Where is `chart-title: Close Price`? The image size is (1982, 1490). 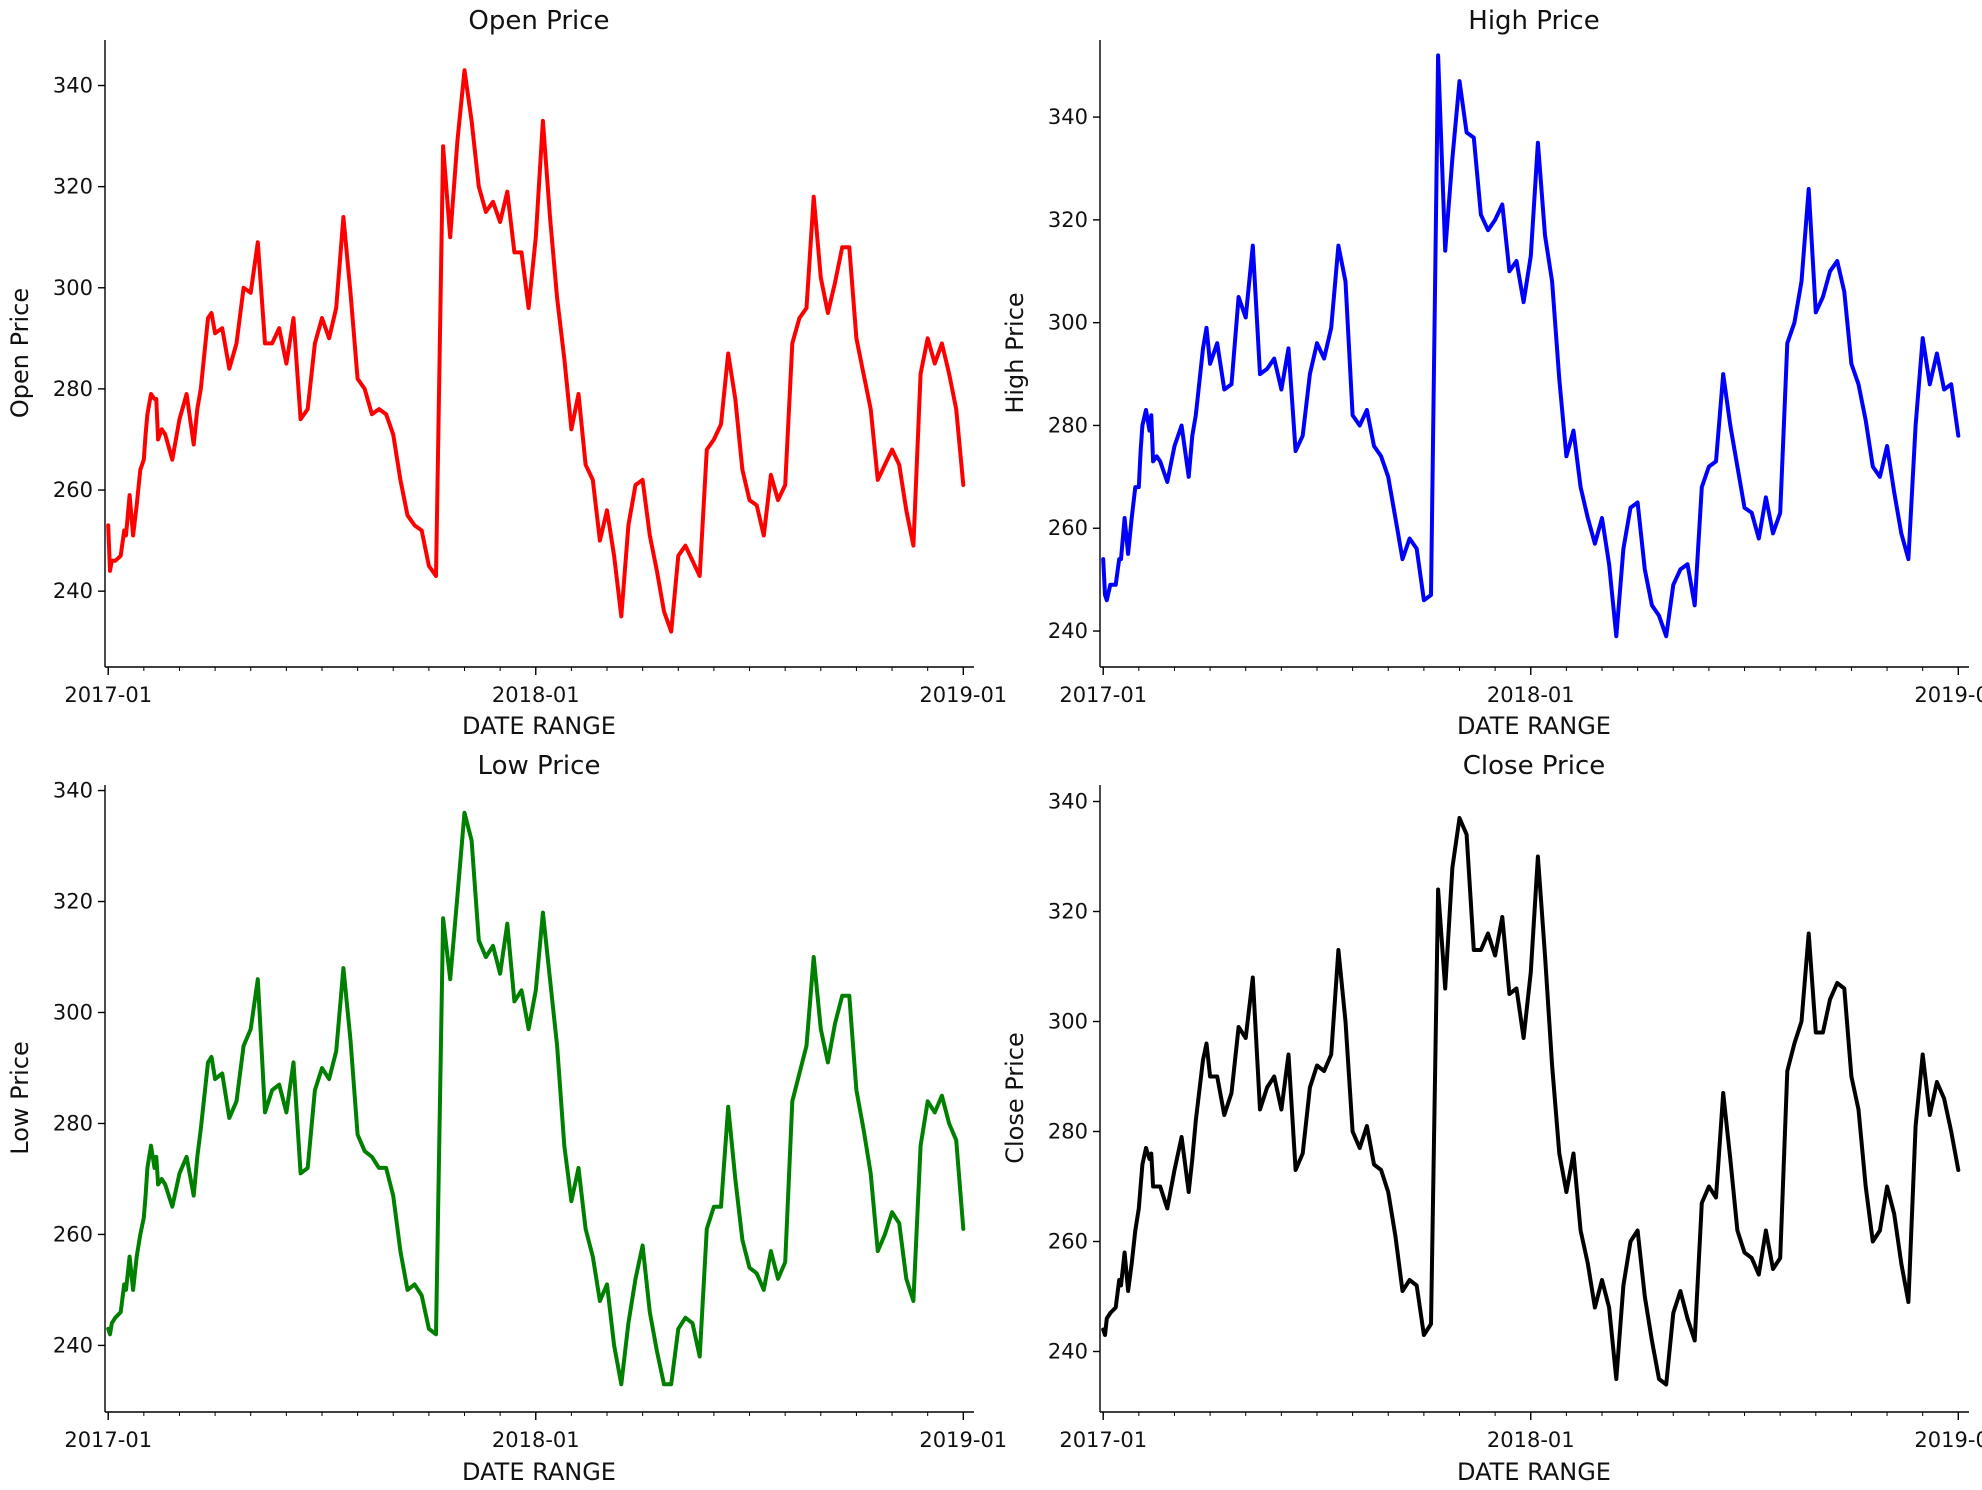 chart-title: Close Price is located at coordinates (1534, 766).